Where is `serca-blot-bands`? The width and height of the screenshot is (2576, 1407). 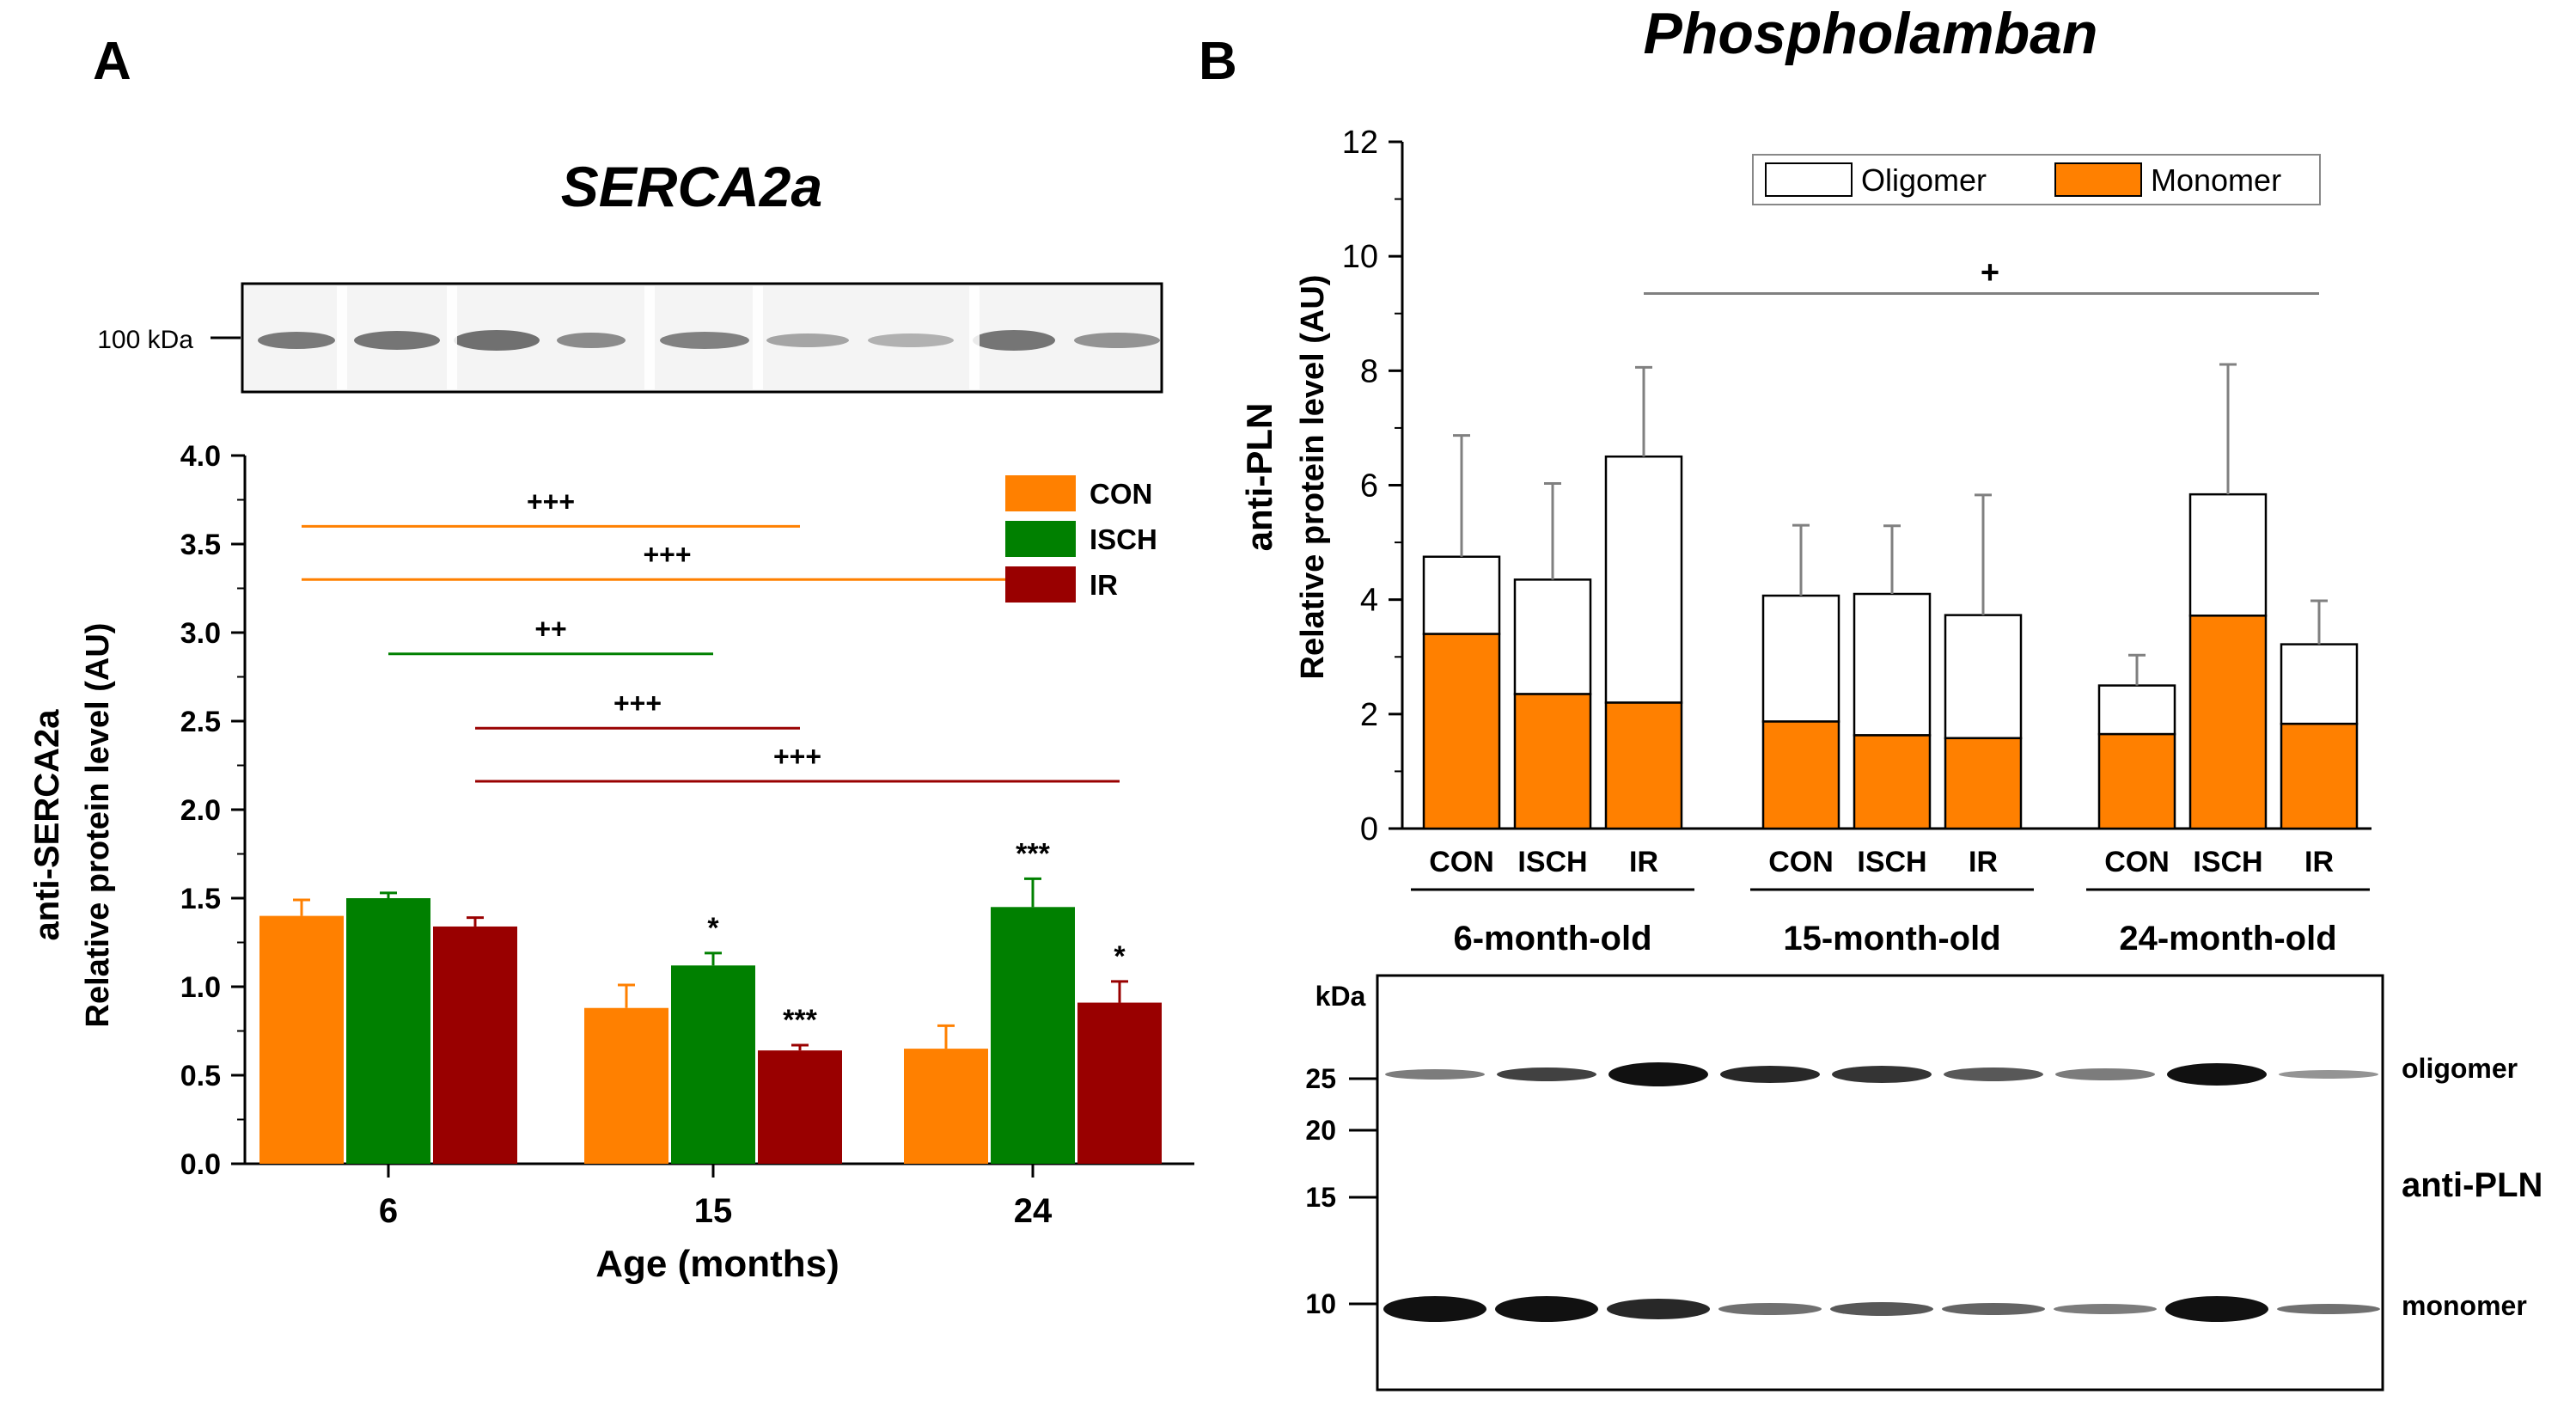 serca-blot-bands is located at coordinates (709, 337).